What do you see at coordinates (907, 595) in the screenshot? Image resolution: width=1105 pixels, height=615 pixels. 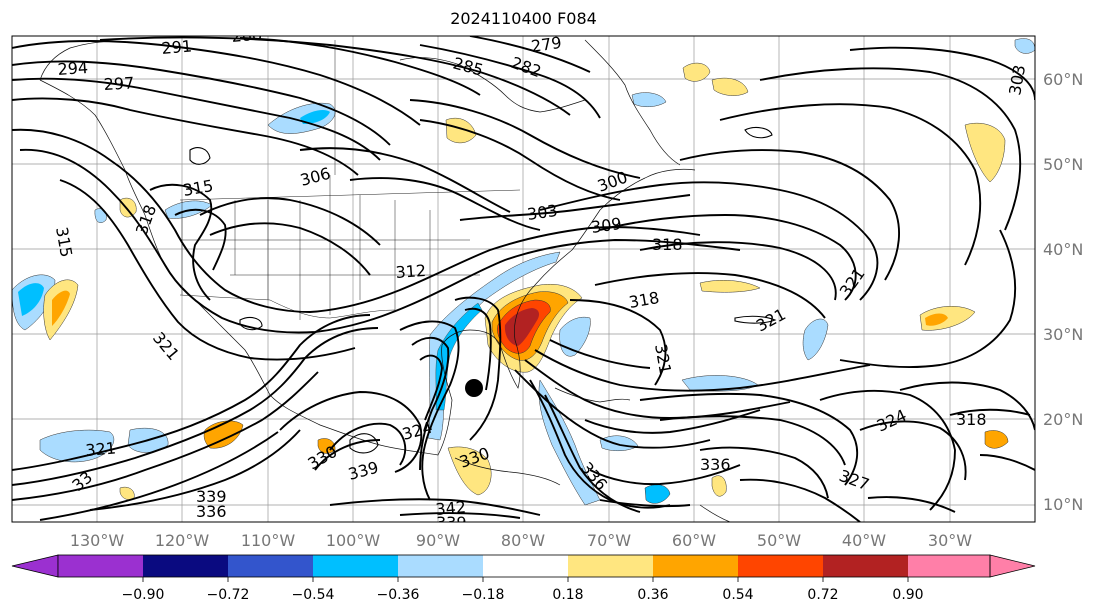 I see `colorbar-tick-label: 0.90` at bounding box center [907, 595].